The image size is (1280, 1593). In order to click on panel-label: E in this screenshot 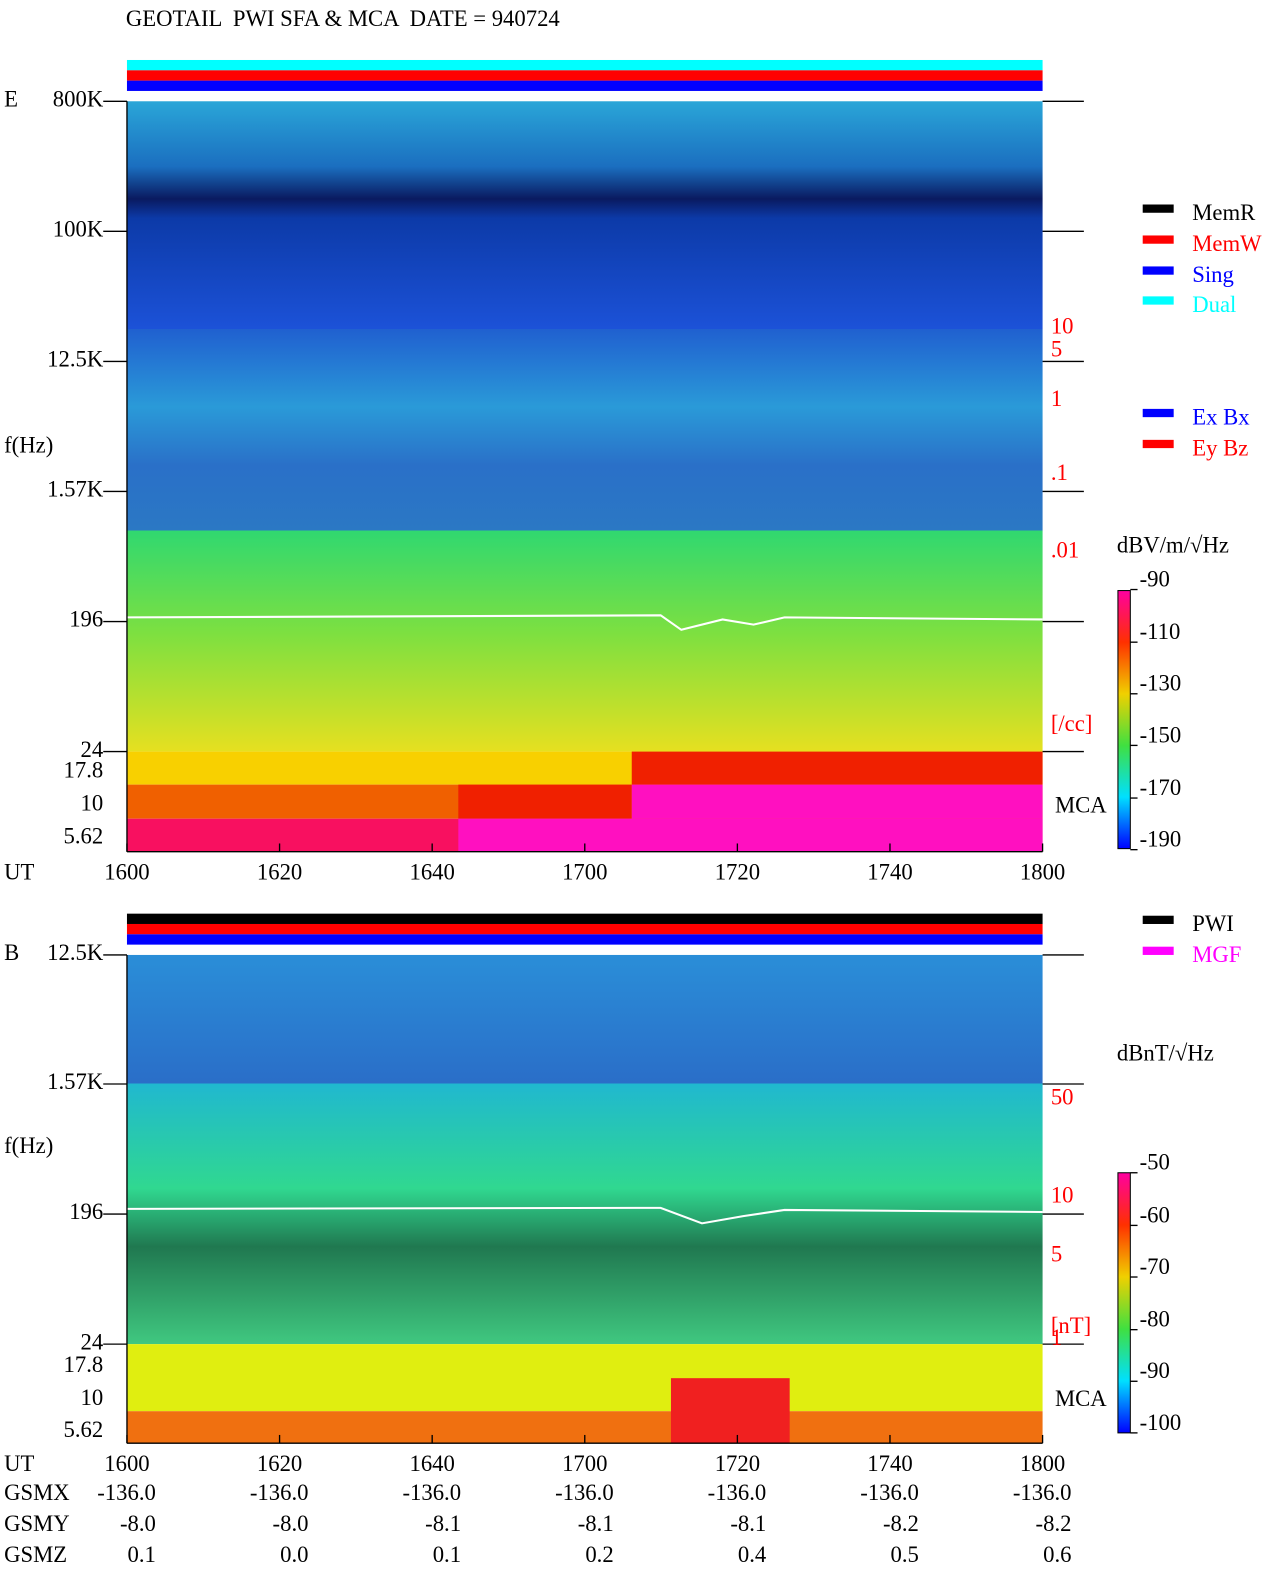, I will do `click(11, 98)`.